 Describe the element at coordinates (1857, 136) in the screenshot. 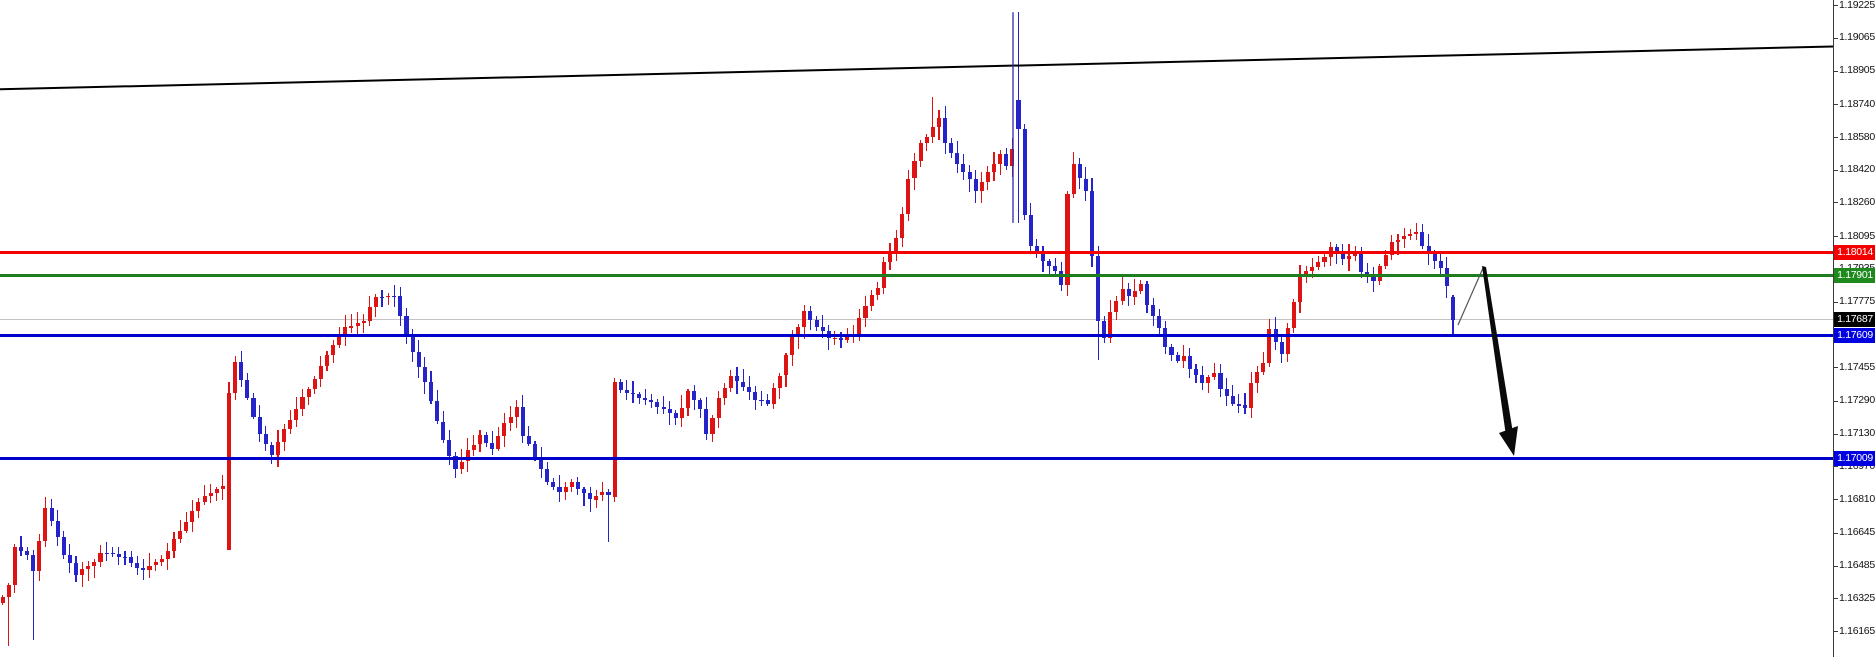

I see `axis-tick-label: 1.18580` at that location.